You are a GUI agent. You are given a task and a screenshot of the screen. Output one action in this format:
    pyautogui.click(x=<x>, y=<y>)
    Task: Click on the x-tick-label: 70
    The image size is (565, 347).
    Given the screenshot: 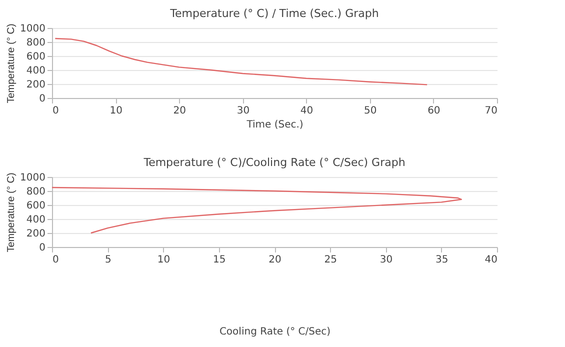 What is the action you would take?
    pyautogui.click(x=491, y=111)
    